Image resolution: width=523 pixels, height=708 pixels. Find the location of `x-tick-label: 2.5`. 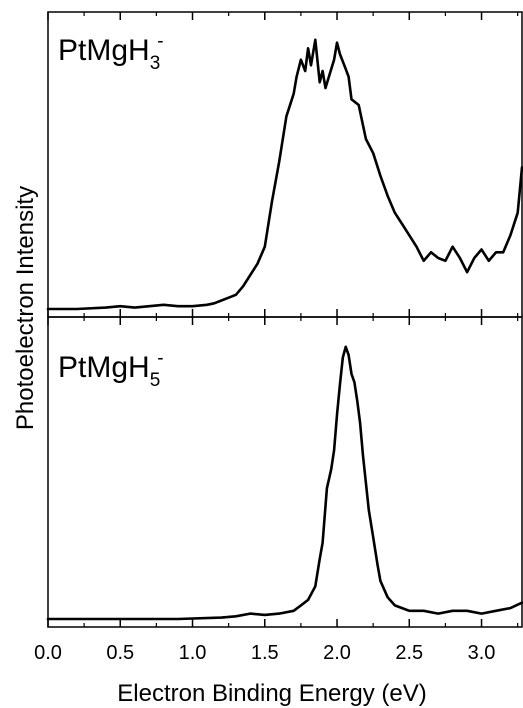

x-tick-label: 2.5 is located at coordinates (409, 653).